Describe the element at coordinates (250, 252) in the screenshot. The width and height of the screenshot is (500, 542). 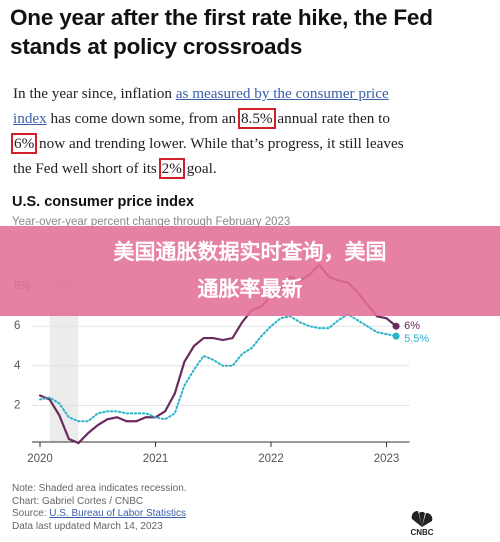
I see `banner-text: 美国通胀数据实时查询，美国` at that location.